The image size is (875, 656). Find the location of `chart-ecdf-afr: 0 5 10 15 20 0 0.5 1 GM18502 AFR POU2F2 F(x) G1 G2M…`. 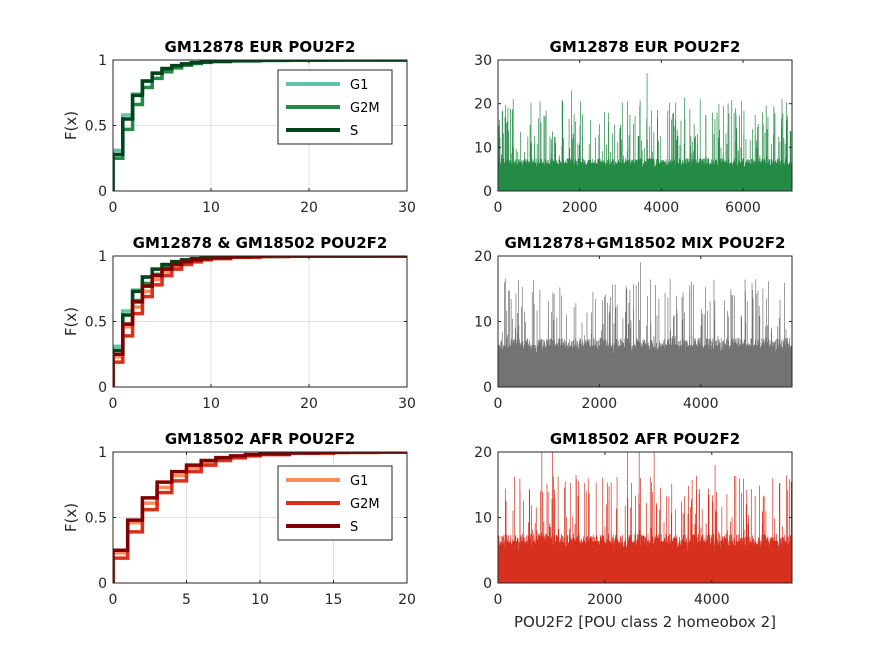

chart-ecdf-afr: 0 5 10 15 20 0 0.5 1 GM18502 AFR POU2F2 F(x) G1 G2M… is located at coordinates (239, 519).